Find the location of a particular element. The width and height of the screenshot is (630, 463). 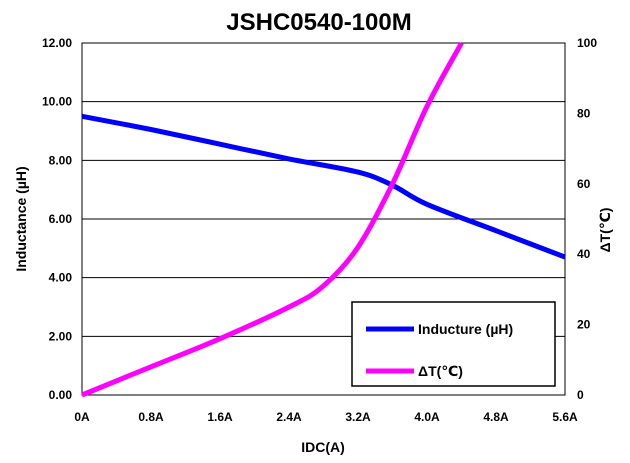

y2-tick-label: 20 is located at coordinates (584, 325).